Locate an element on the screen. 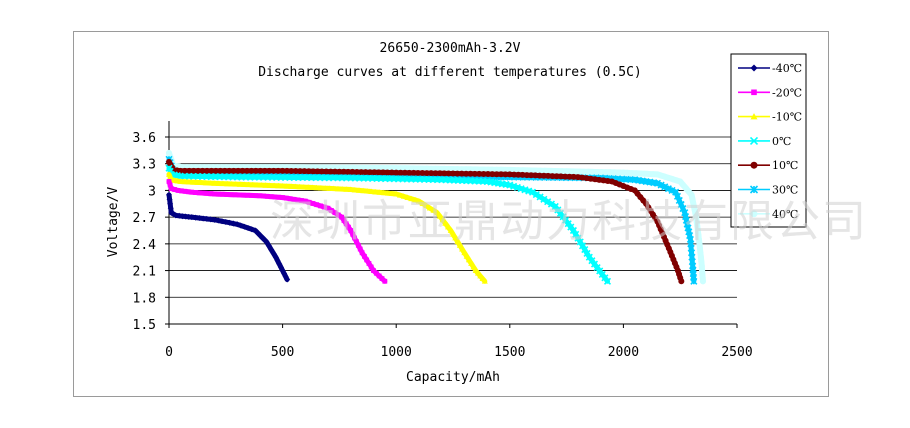 The width and height of the screenshot is (910, 428). x-tick-label: 2500 is located at coordinates (736, 352).